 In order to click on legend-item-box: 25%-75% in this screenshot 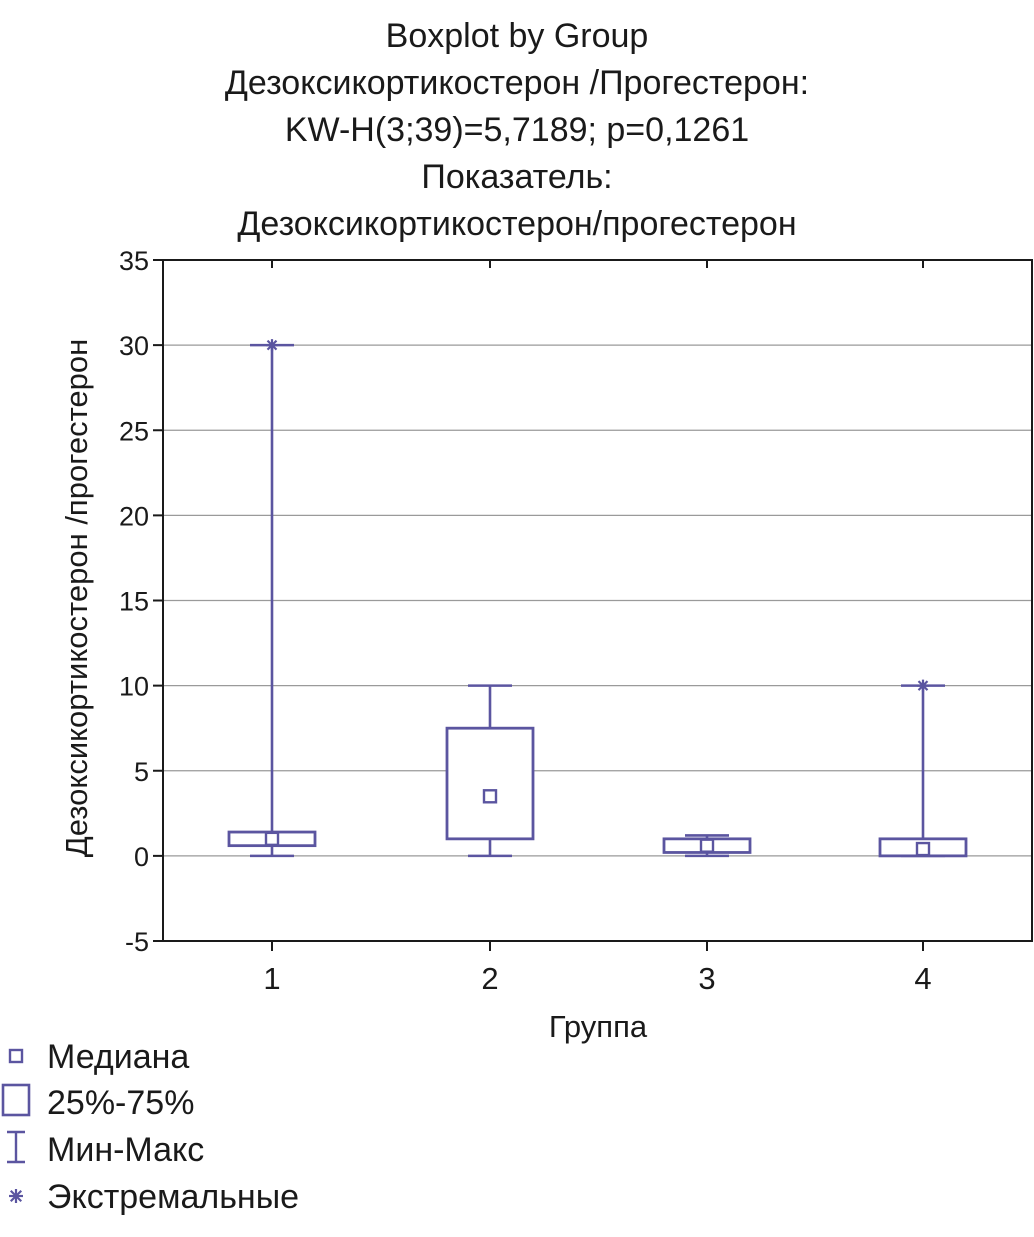, I will do `click(97, 1102)`.